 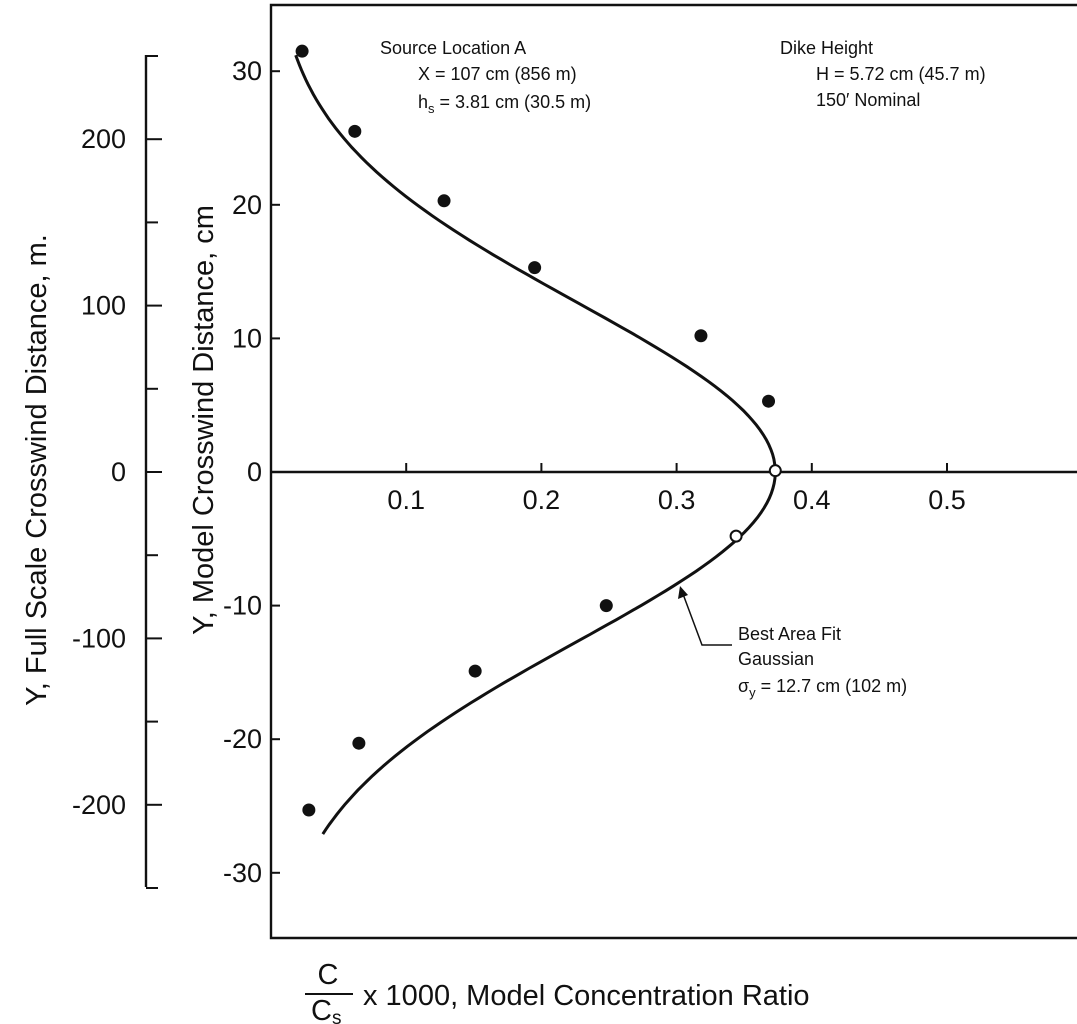 I want to click on fit-label-line2: Gaussian, so click(x=776, y=659).